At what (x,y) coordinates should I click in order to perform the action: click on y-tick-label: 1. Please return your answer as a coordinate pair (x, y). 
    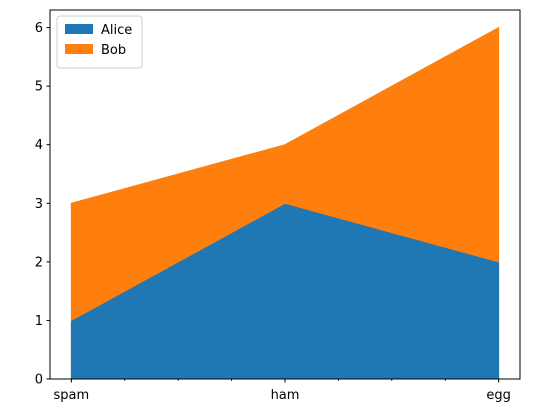
    Looking at the image, I should click on (39, 321).